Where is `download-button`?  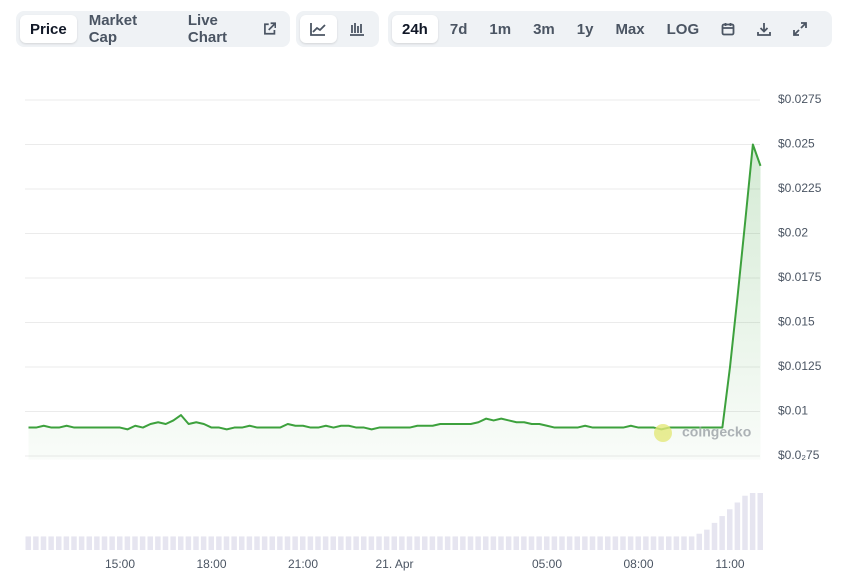 download-button is located at coordinates (764, 29).